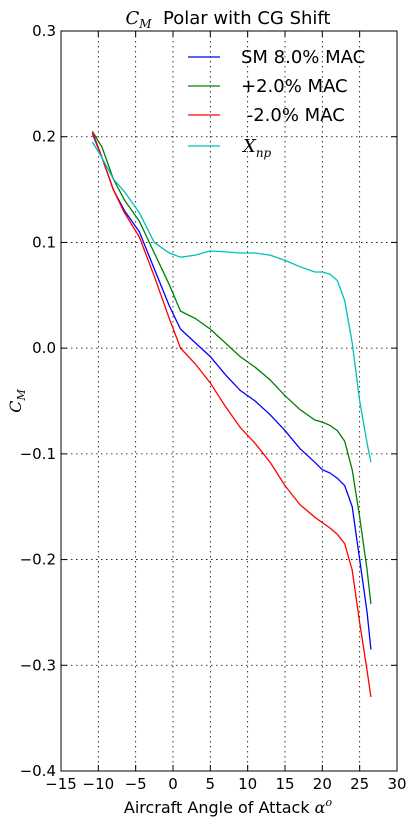 The image size is (408, 822). Describe the element at coordinates (38, 454) in the screenshot. I see `y-tick-label: −0.1` at that location.